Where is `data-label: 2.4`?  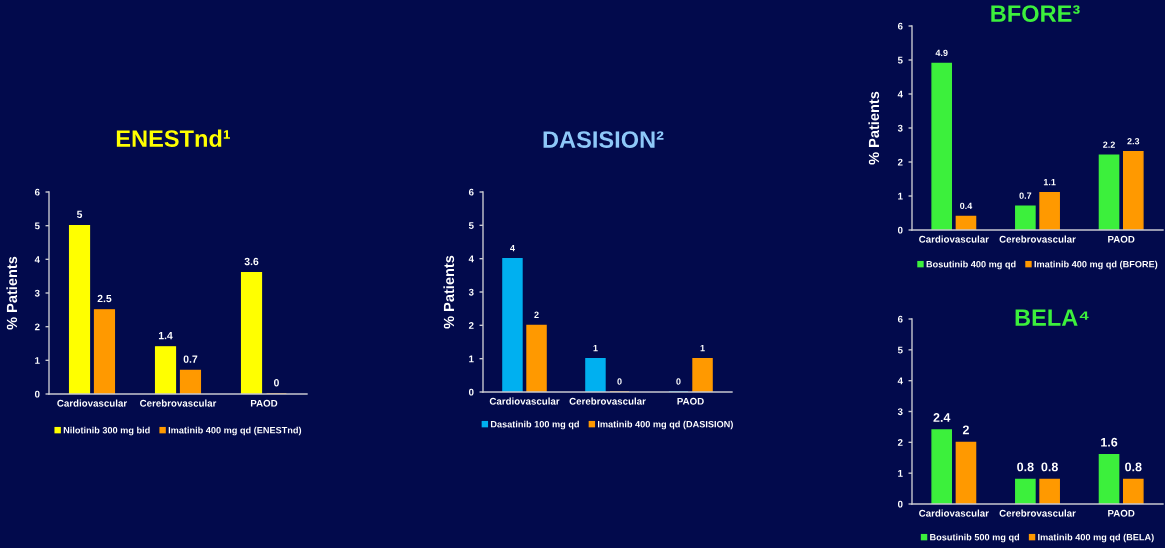 data-label: 2.4 is located at coordinates (942, 417).